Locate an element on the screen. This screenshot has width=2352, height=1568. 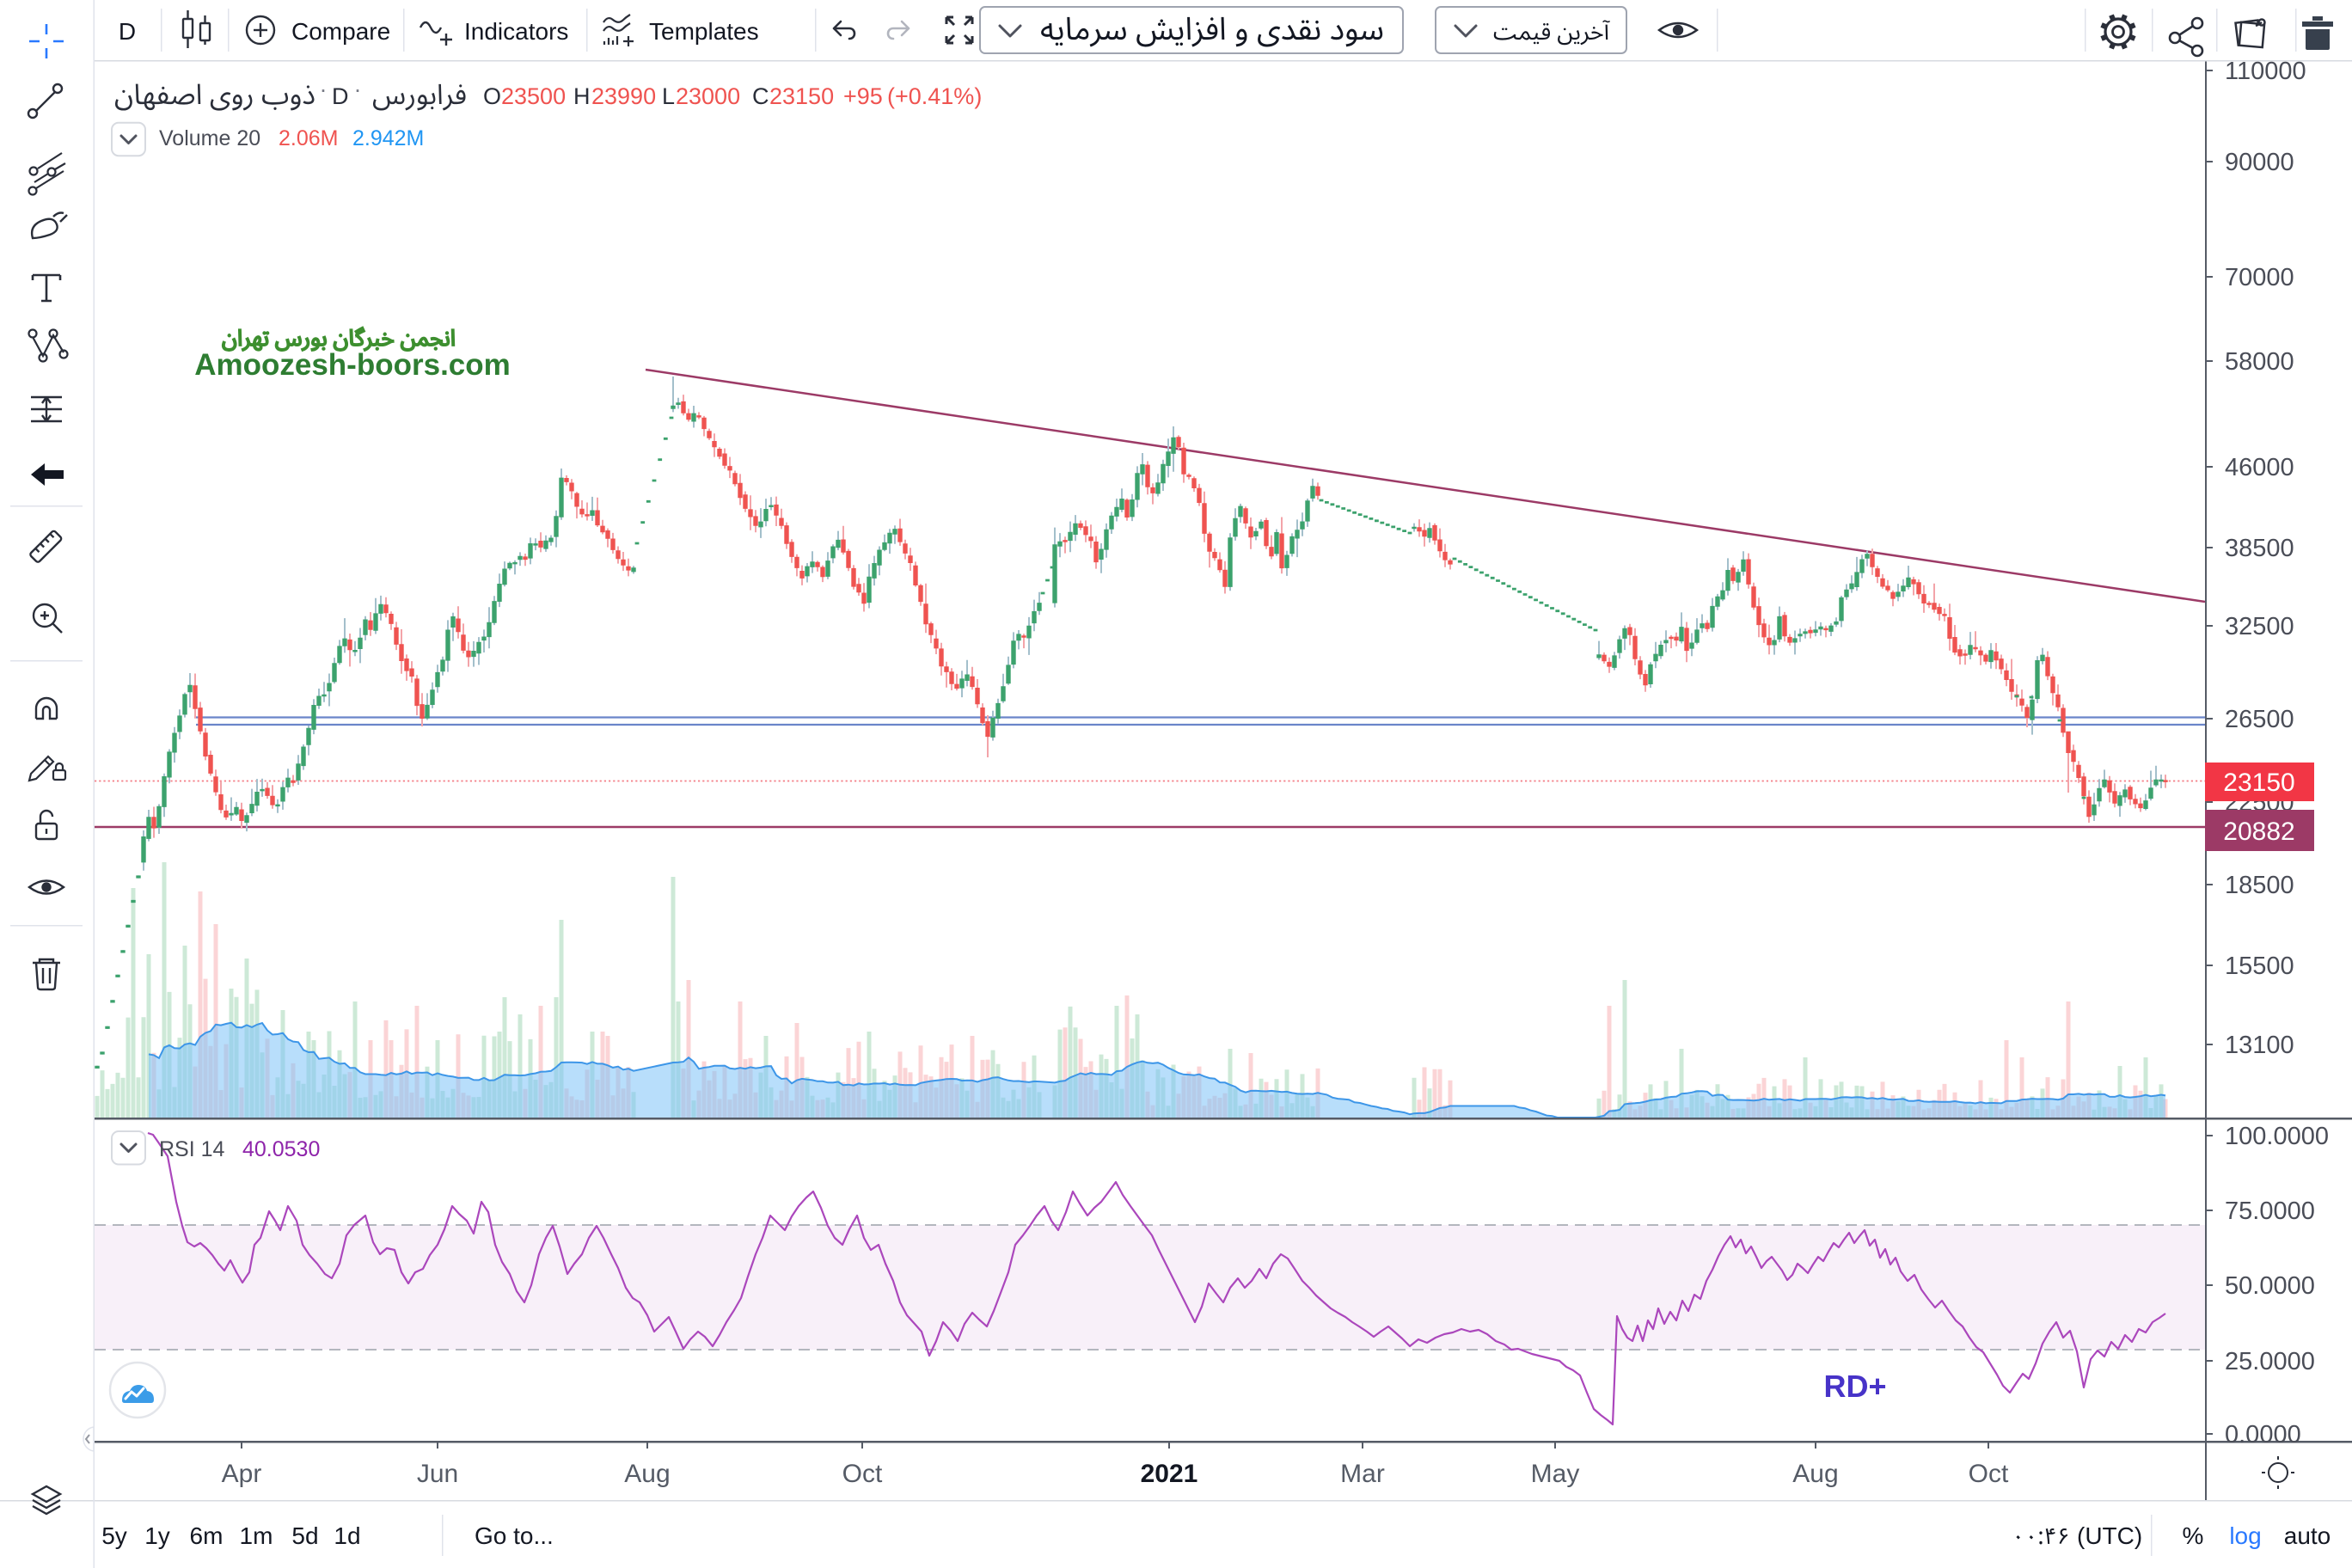
svg-text: auto is located at coordinates (2307, 1535).